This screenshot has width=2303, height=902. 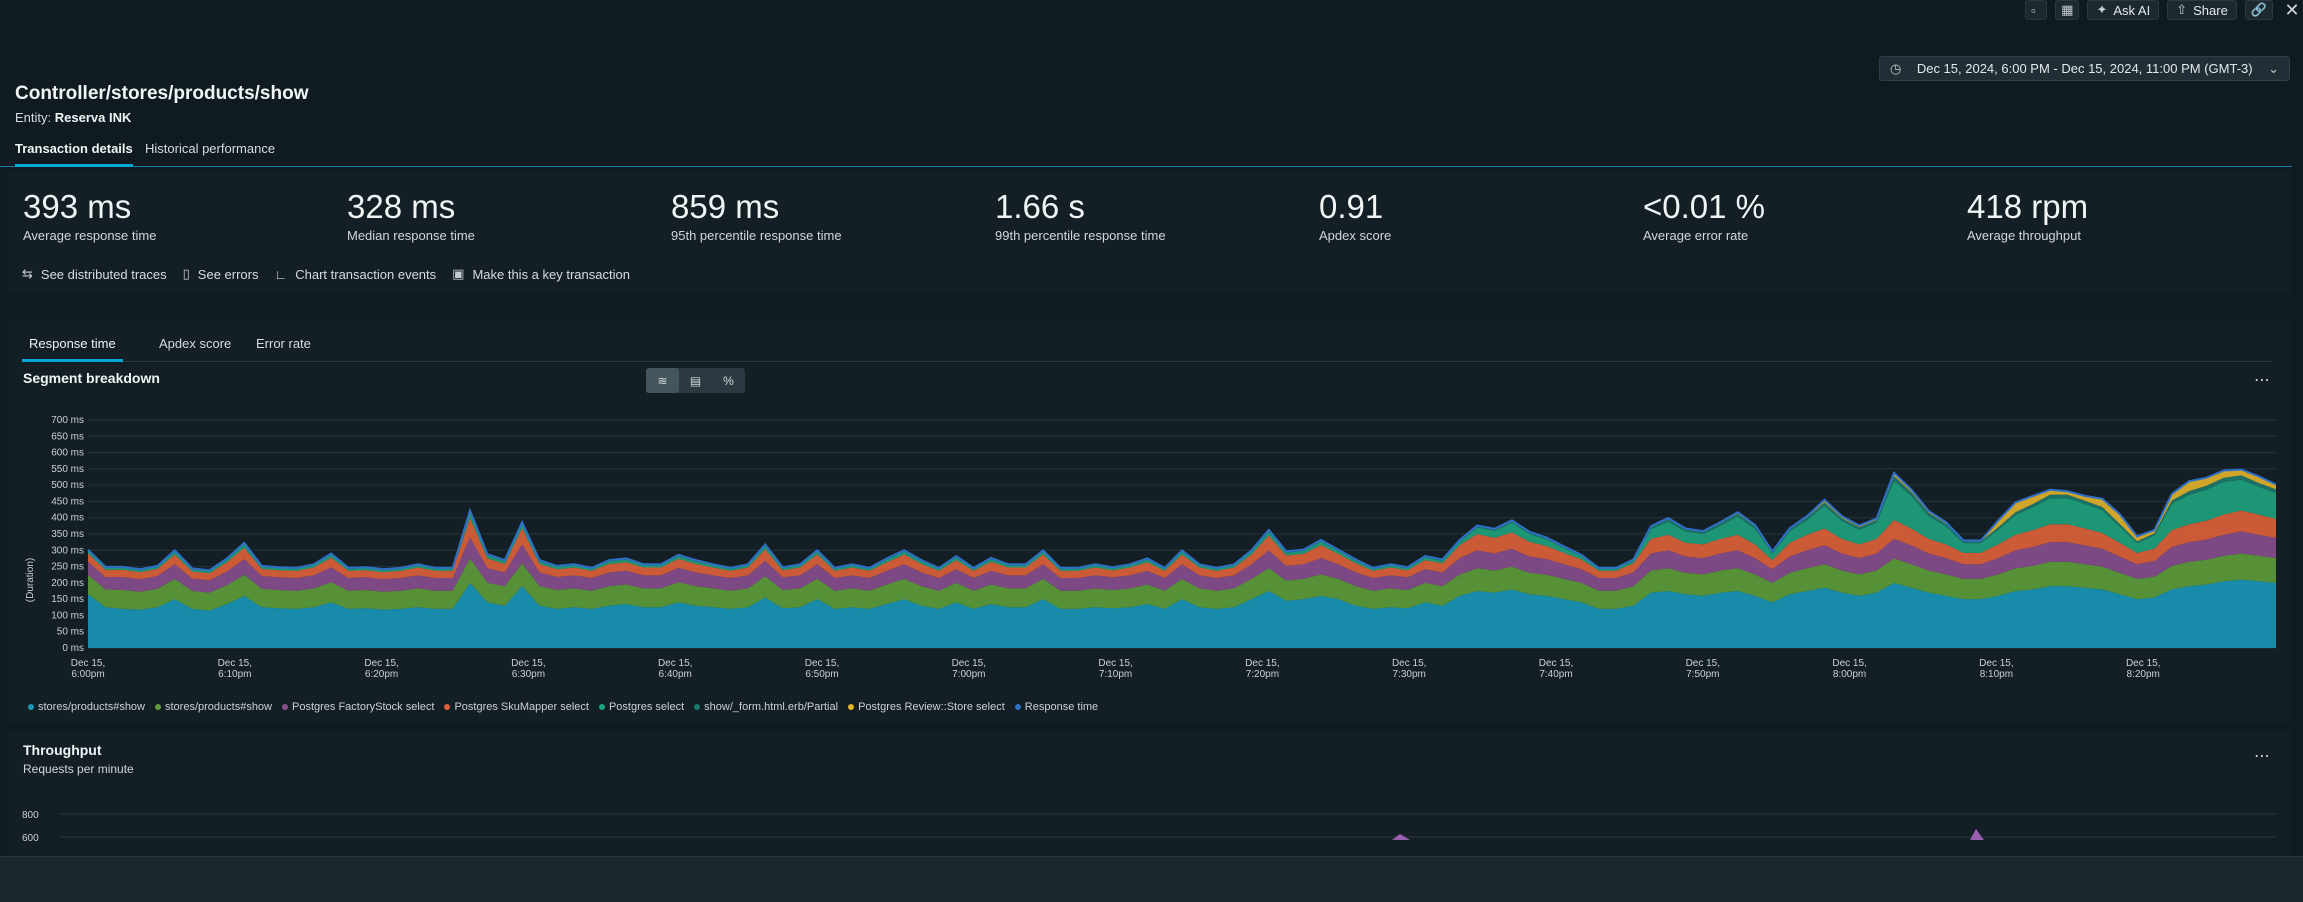 What do you see at coordinates (551, 274) in the screenshot?
I see `action-label: Make this a key transaction` at bounding box center [551, 274].